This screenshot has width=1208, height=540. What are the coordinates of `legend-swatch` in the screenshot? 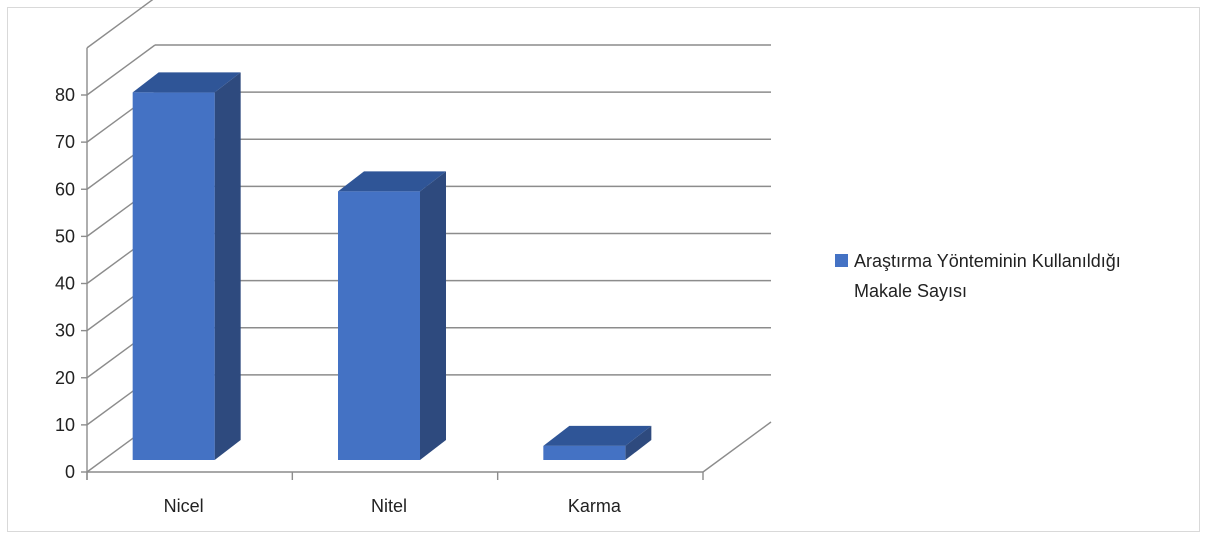 It's located at (841, 260).